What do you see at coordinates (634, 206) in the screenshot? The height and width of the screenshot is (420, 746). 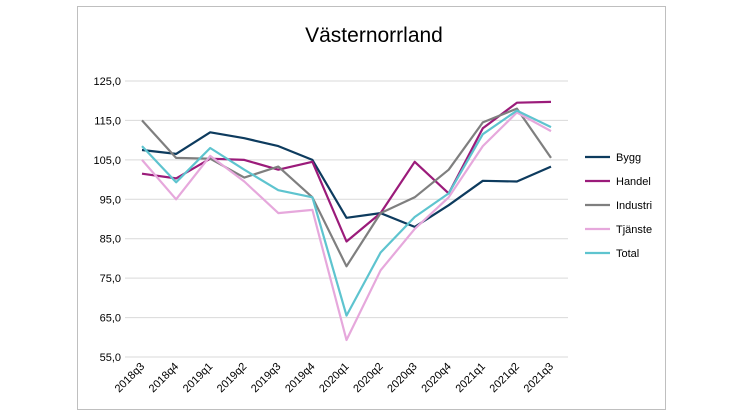 I see `legend-label: Industri` at bounding box center [634, 206].